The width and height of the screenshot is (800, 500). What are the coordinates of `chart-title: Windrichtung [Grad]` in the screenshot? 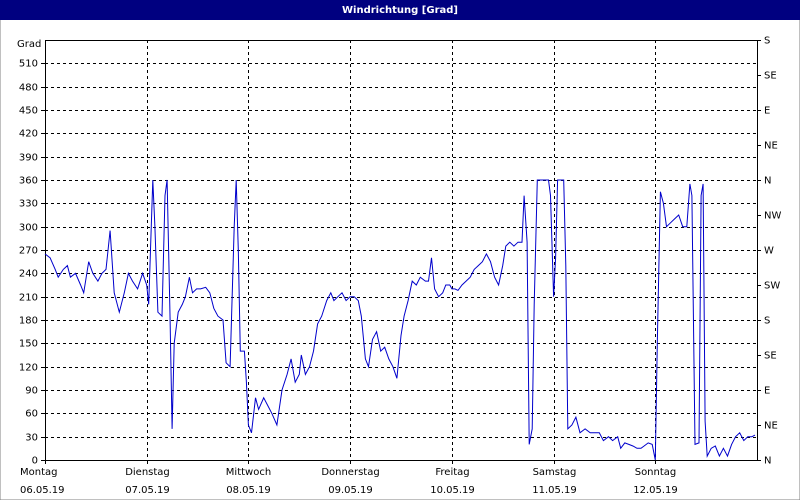 It's located at (400, 10).